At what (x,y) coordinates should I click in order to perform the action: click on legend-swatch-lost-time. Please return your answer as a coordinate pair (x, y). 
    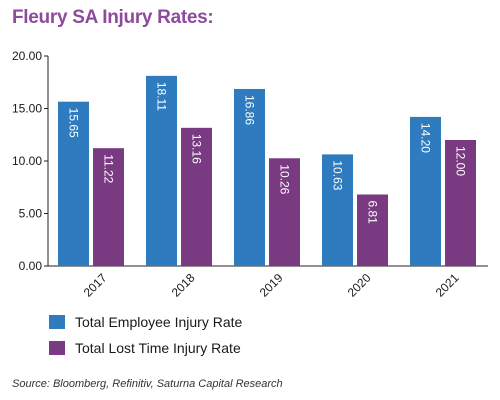
    Looking at the image, I should click on (57, 348).